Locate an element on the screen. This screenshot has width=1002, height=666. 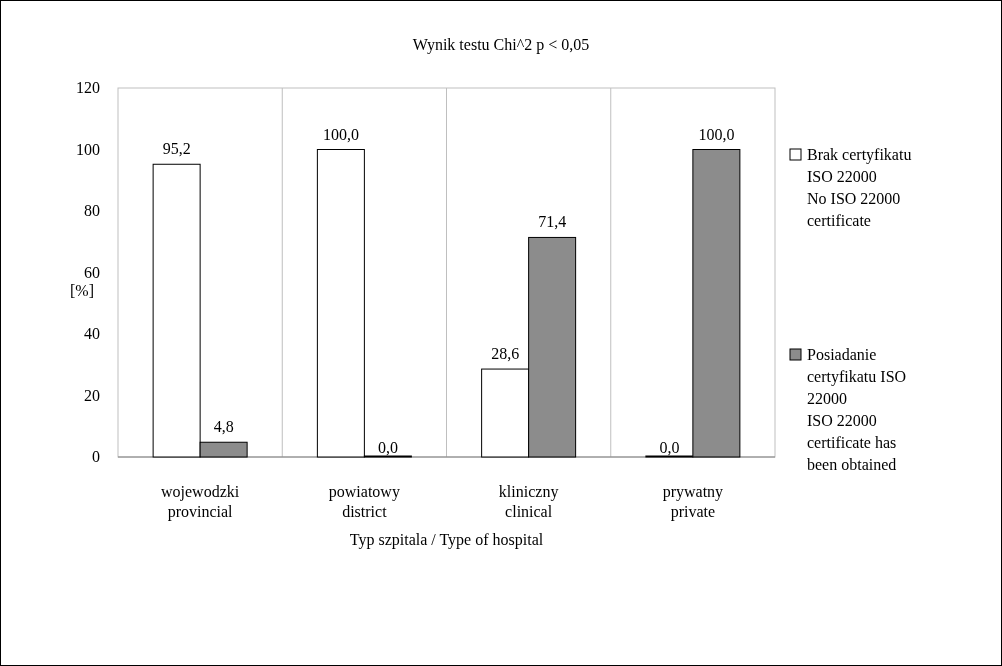
y-tick-label: 0 is located at coordinates (96, 456).